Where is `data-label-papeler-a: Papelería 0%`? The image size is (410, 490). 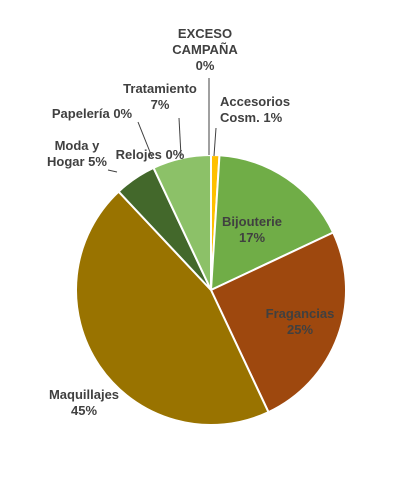 data-label-papeler-a: Papelería 0% is located at coordinates (92, 113).